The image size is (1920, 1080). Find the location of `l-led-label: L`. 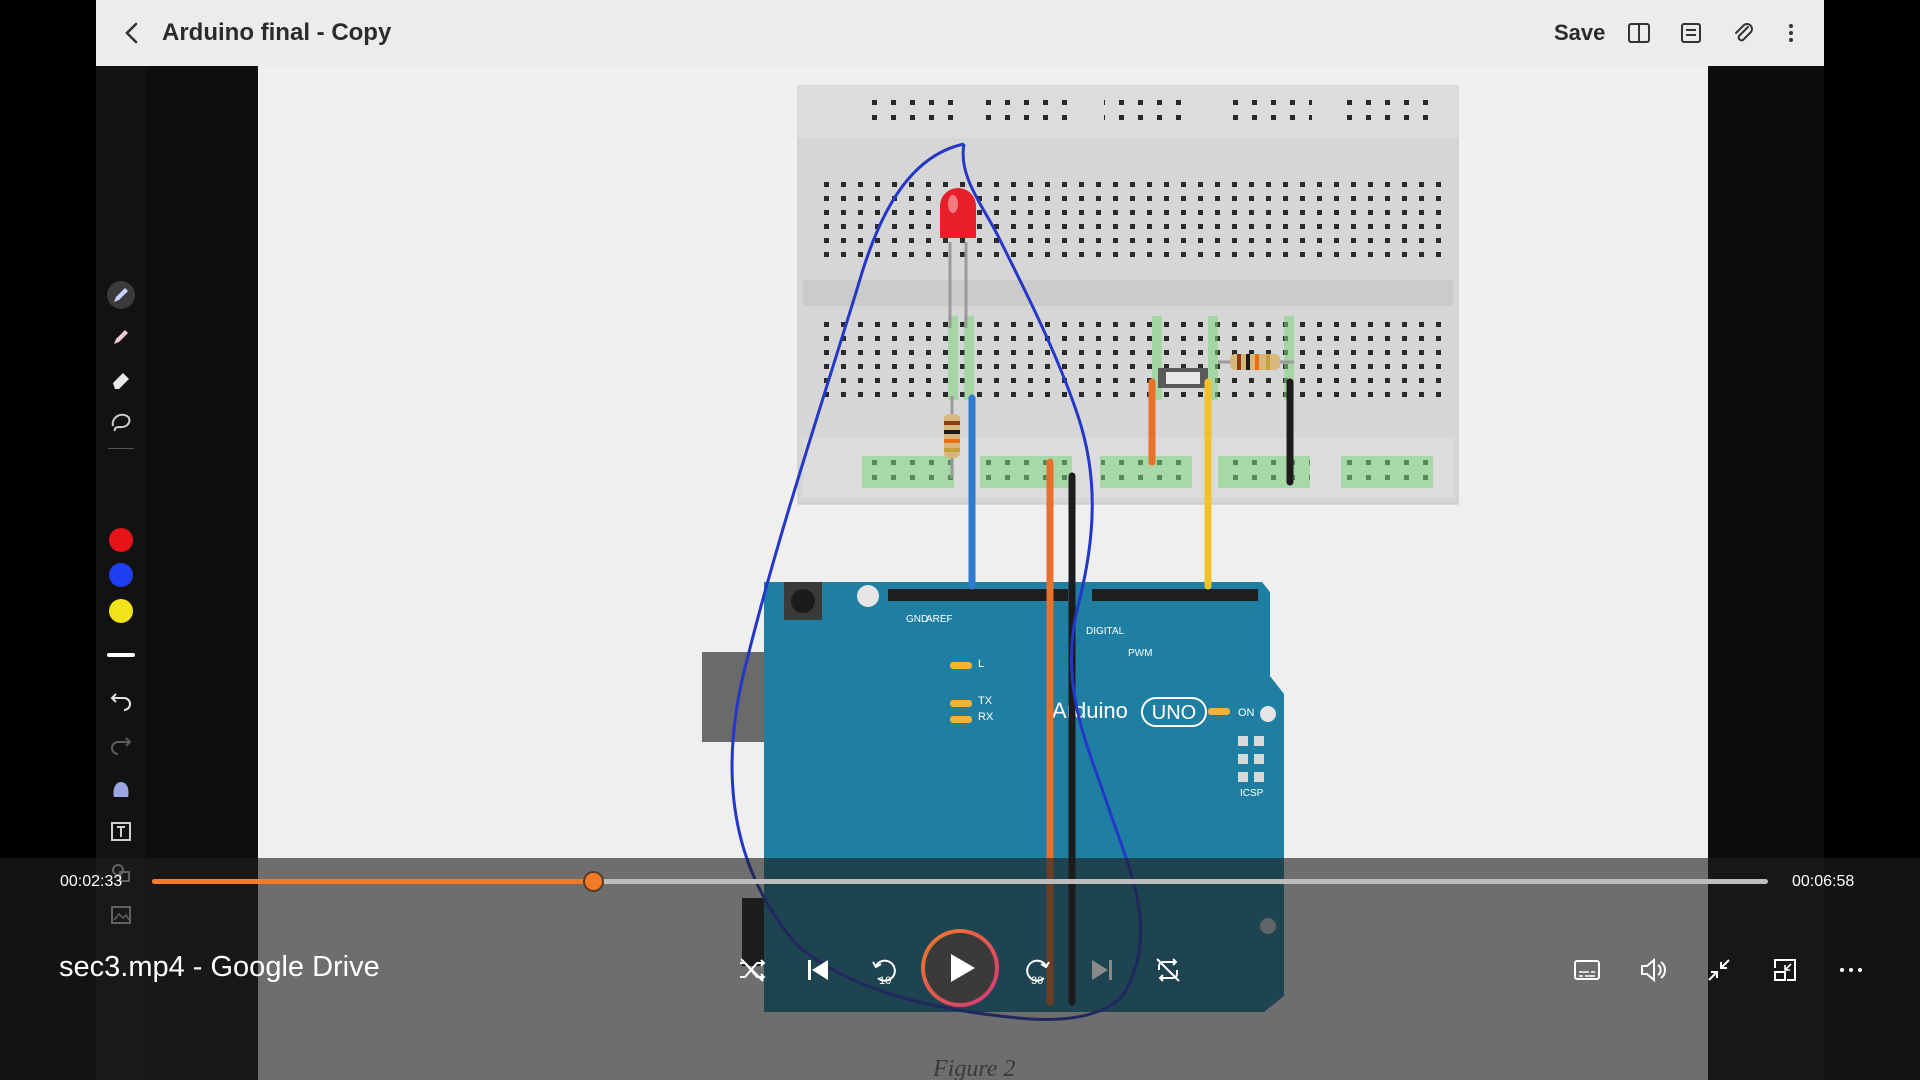

l-led-label: L is located at coordinates (981, 664).